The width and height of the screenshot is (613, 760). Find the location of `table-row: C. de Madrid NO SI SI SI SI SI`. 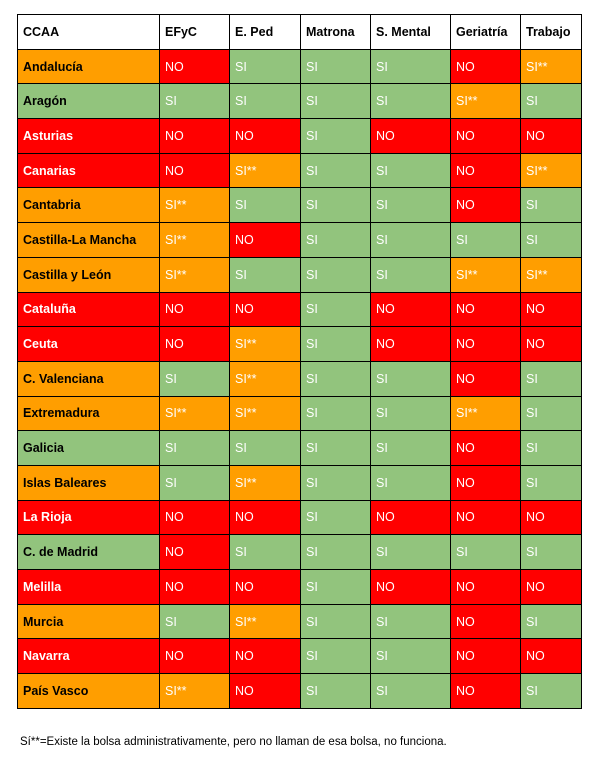

table-row: C. de Madrid NO SI SI SI SI SI is located at coordinates (299, 552).